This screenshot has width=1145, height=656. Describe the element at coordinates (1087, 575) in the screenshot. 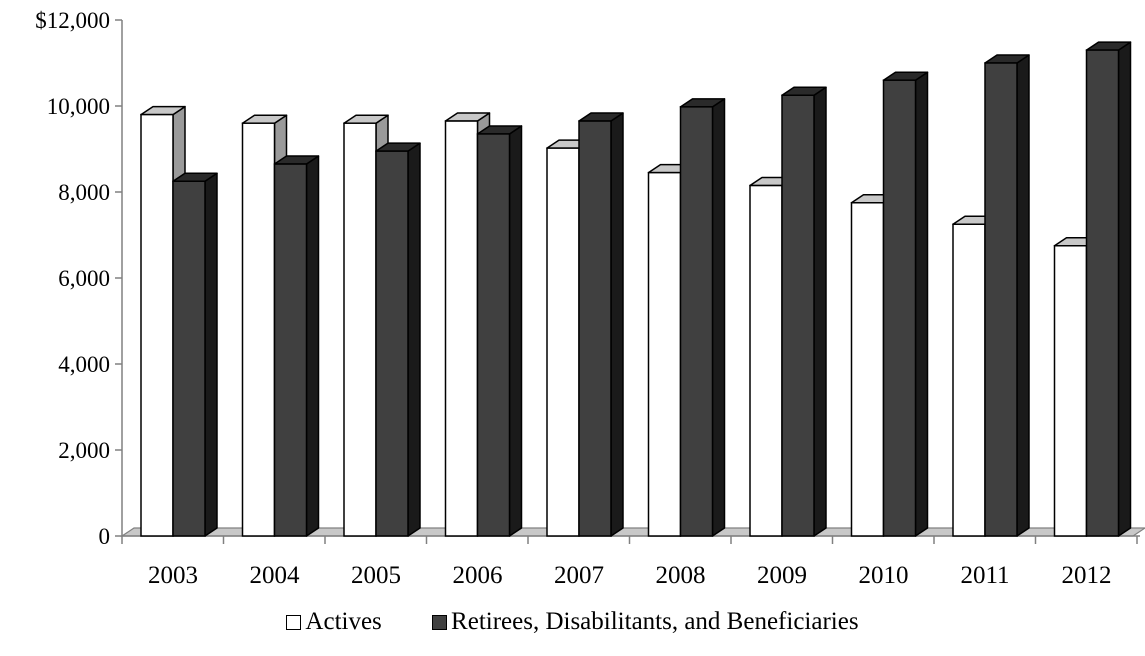

I see `x-tick-label: 2012` at that location.